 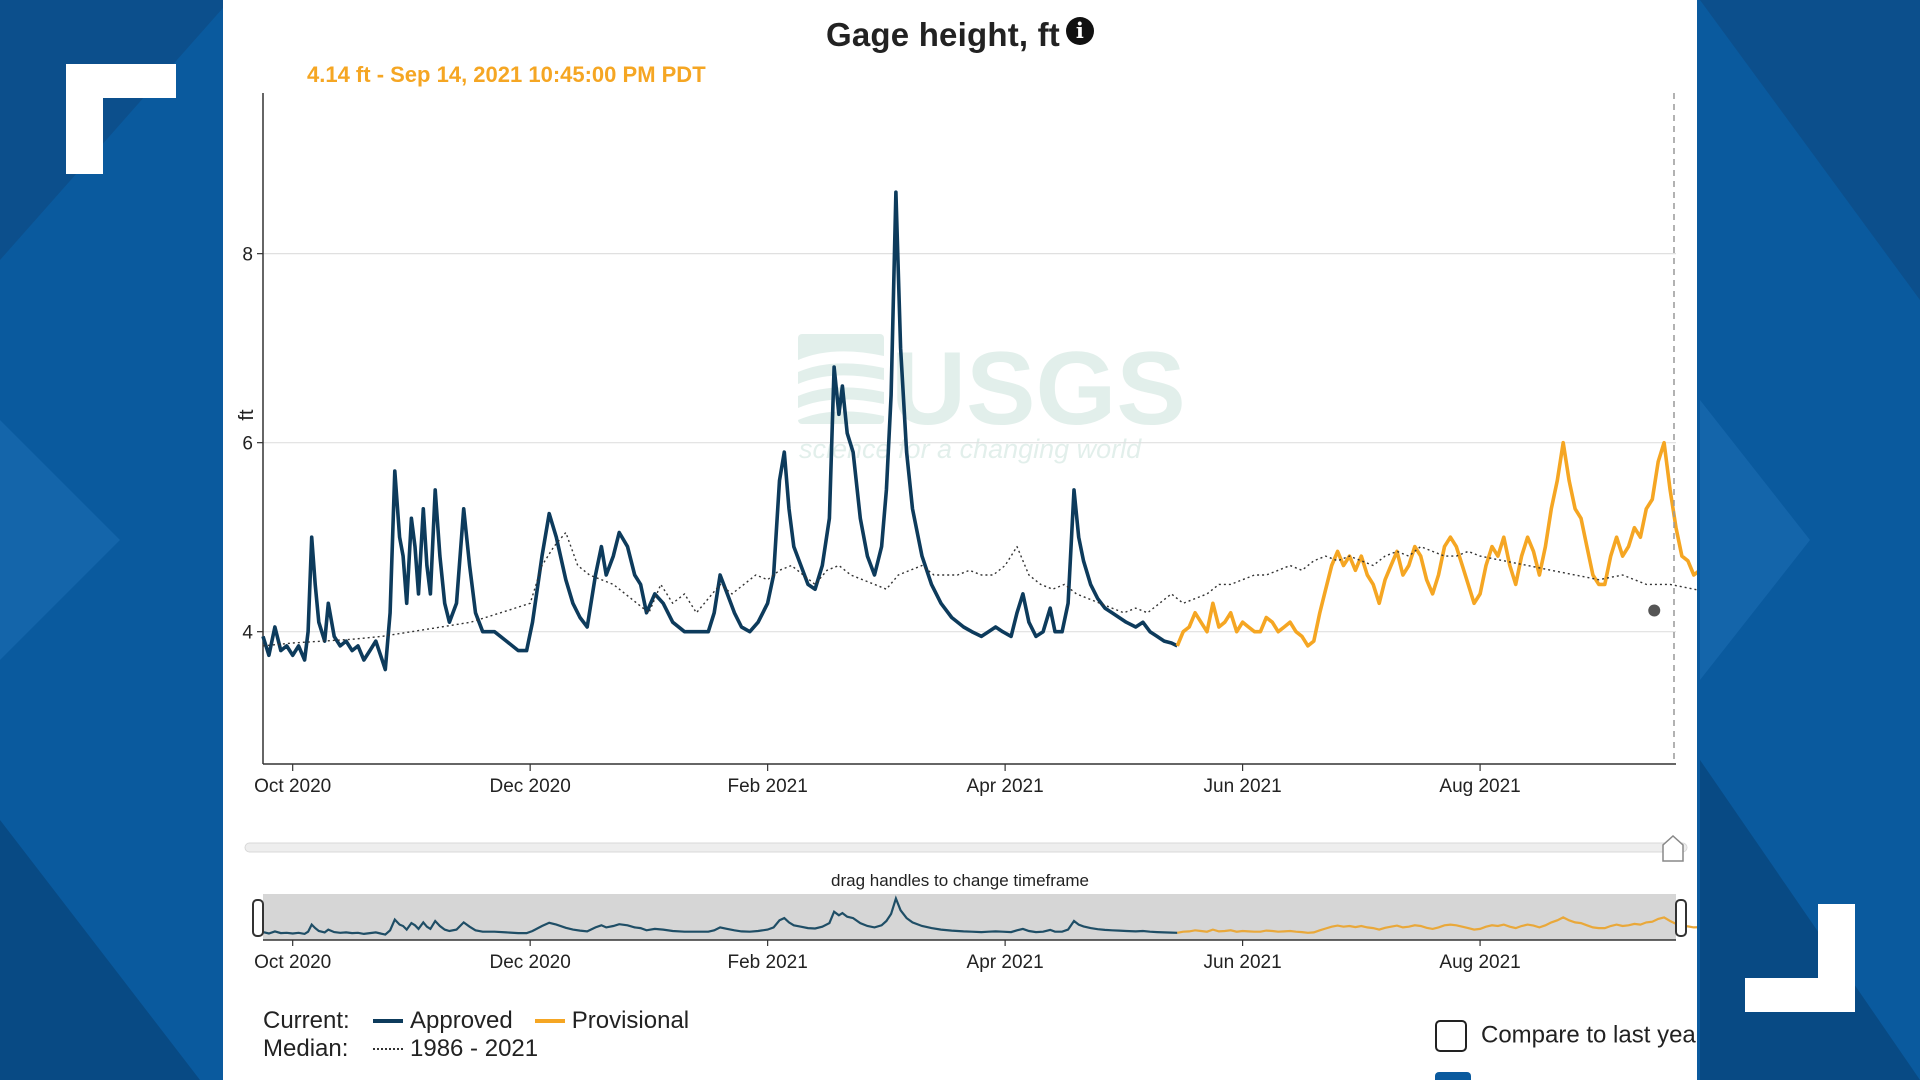 What do you see at coordinates (549, 1020) in the screenshot?
I see `provisional-swatch` at bounding box center [549, 1020].